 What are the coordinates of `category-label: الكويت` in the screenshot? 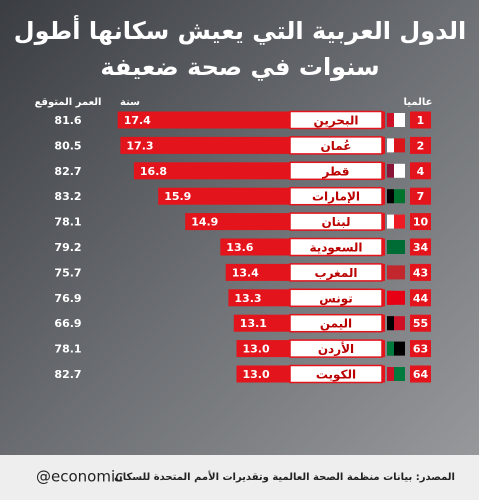 It's located at (336, 375).